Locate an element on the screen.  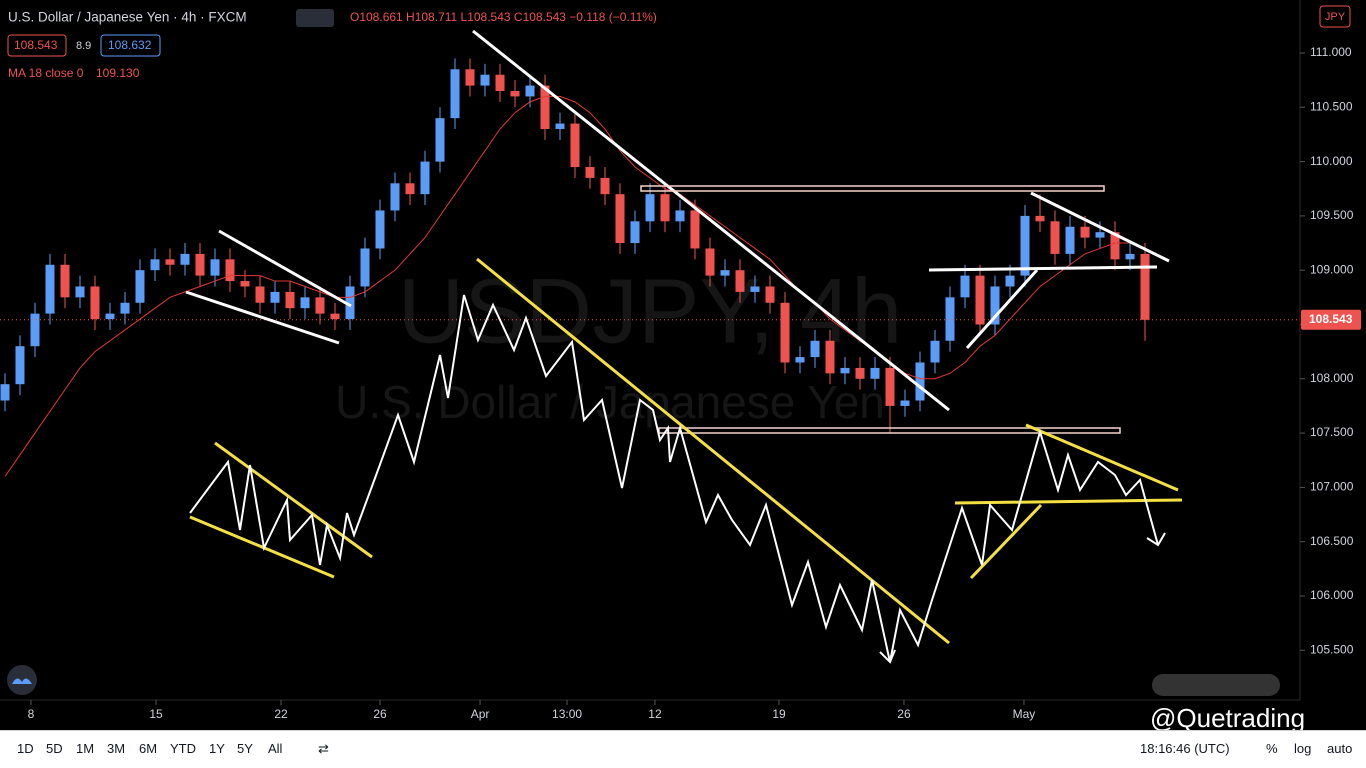
visibility-toggle is located at coordinates (315, 18).